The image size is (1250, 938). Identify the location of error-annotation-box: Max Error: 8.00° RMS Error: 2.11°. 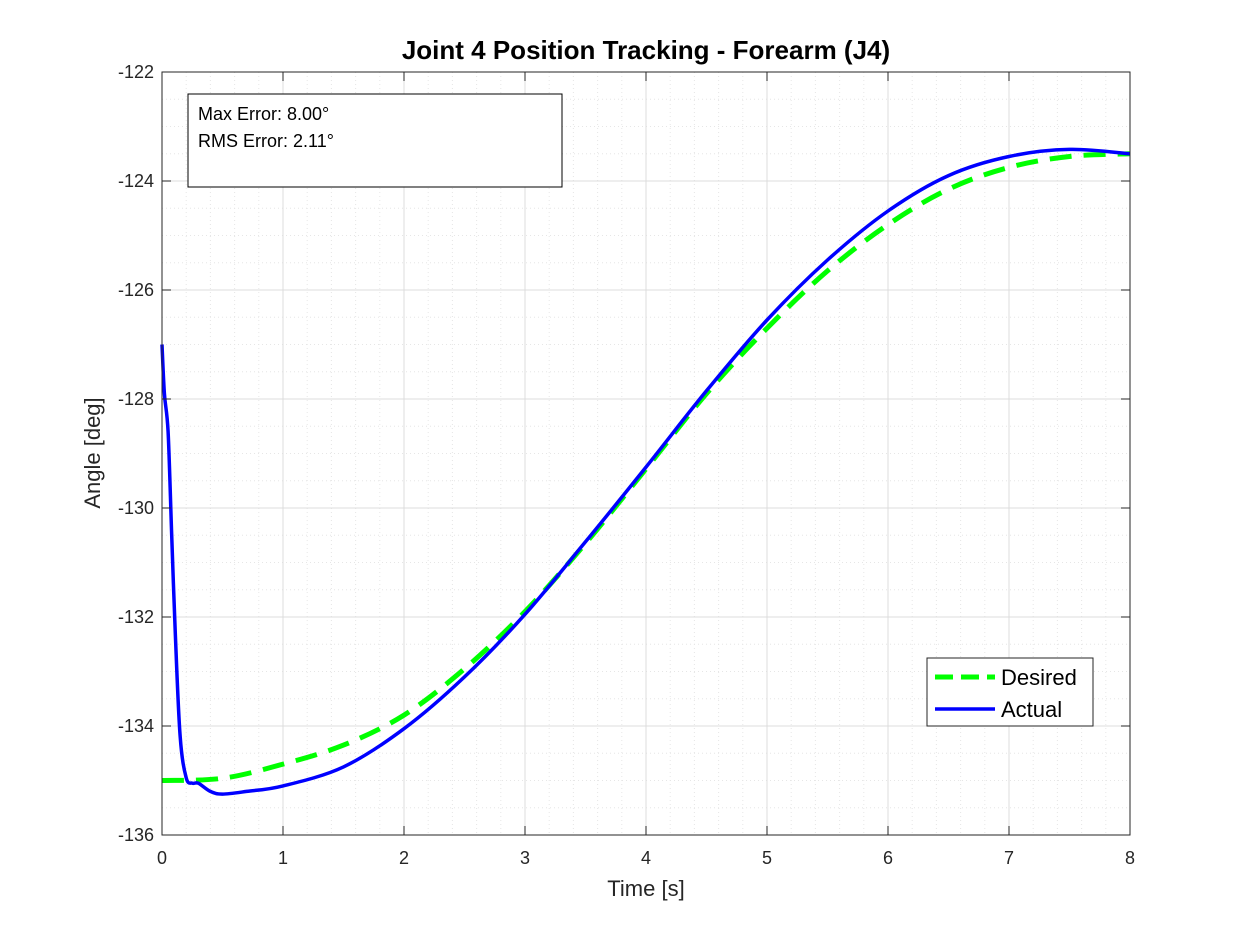
(375, 140).